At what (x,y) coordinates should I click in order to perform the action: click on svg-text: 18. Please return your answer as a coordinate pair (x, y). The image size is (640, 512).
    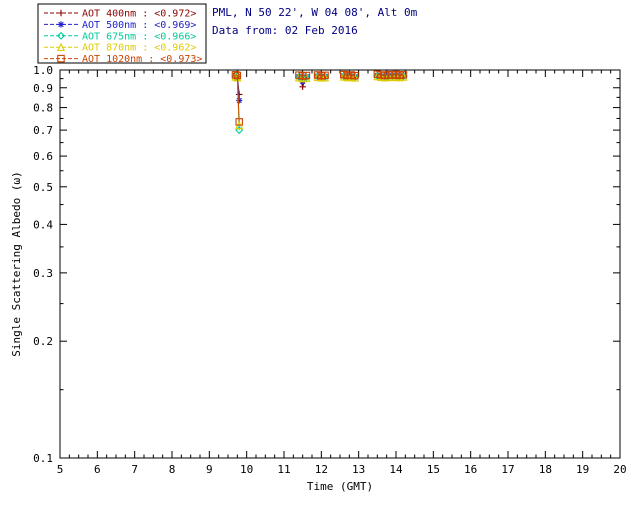
    Looking at the image, I should click on (545, 469).